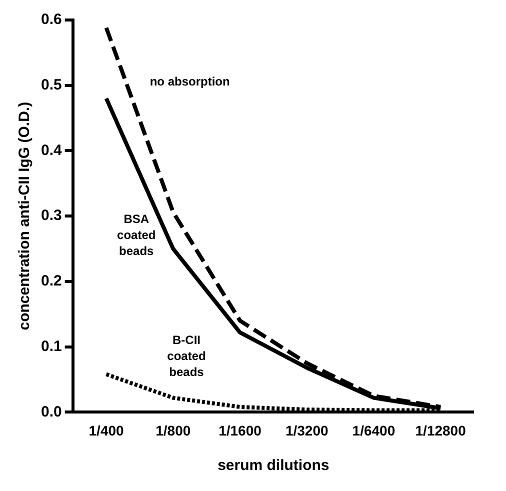 The height and width of the screenshot is (491, 506). Describe the element at coordinates (173, 430) in the screenshot. I see `x-tick-label: 1/800` at that location.